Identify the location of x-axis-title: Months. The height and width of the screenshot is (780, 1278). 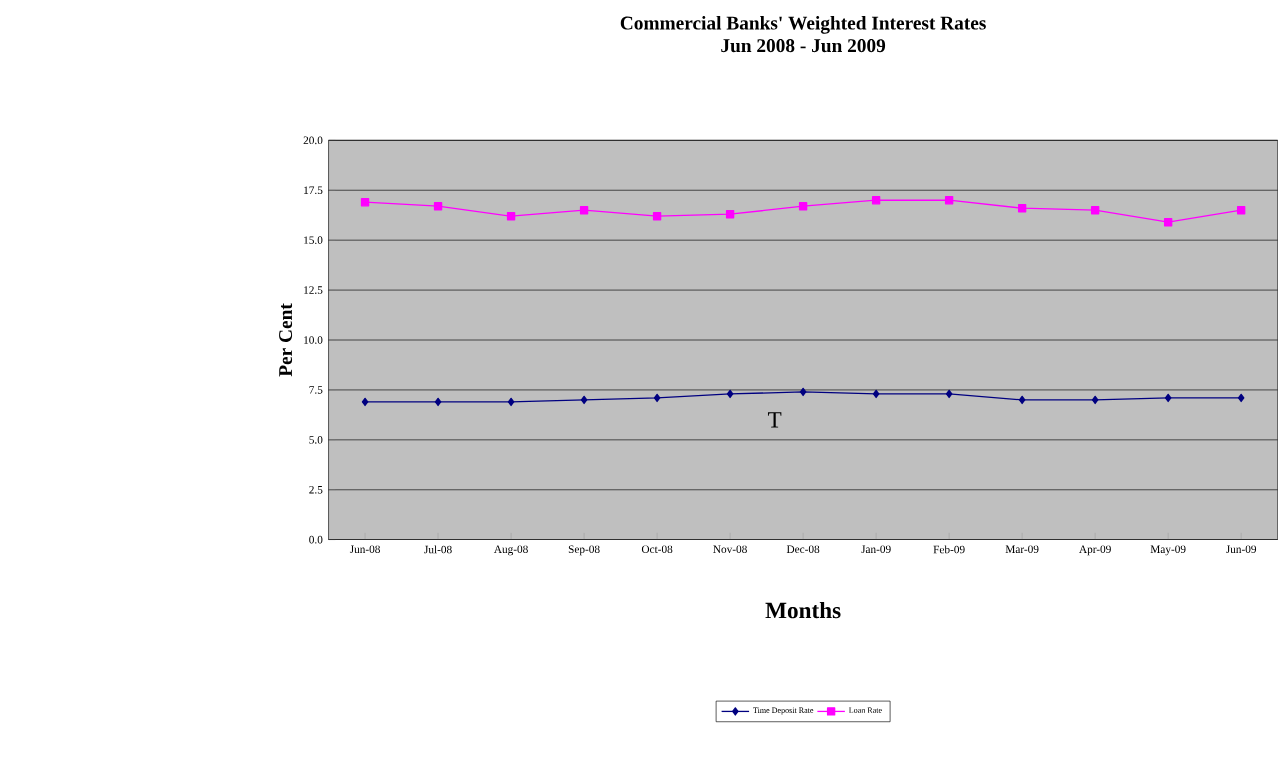
(803, 610).